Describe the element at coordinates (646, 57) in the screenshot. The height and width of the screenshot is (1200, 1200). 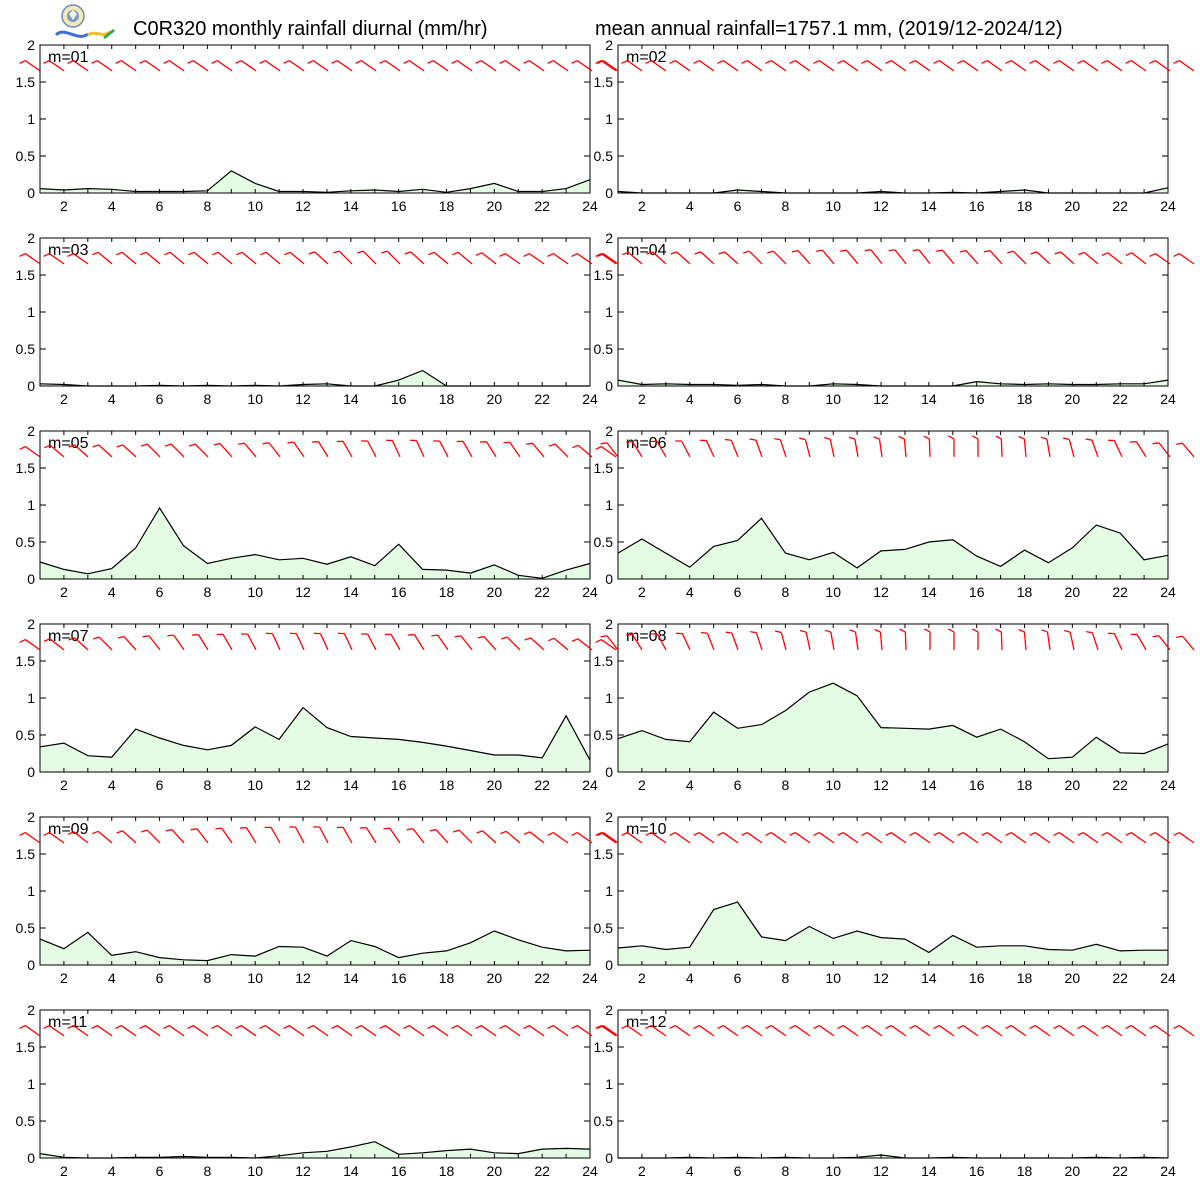
I see `month-label: m=02` at that location.